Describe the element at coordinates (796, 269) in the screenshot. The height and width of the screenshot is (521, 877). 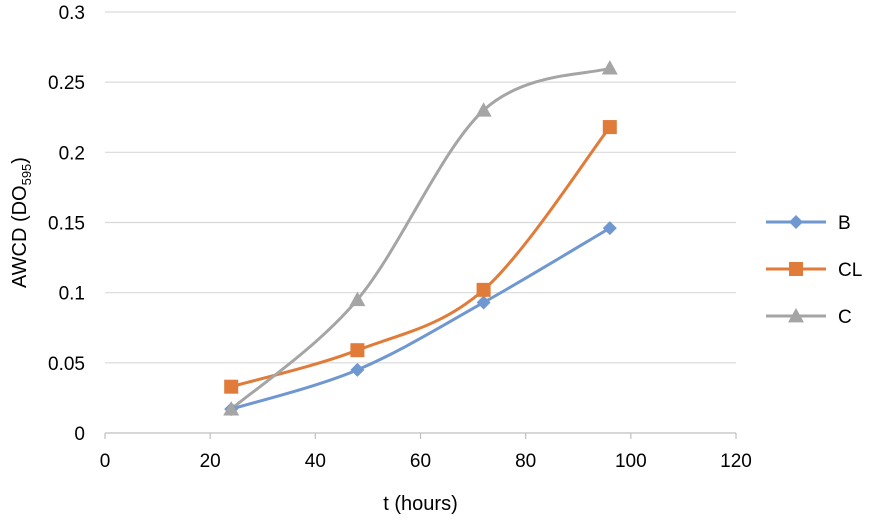
I see `legend-marker-cl` at that location.